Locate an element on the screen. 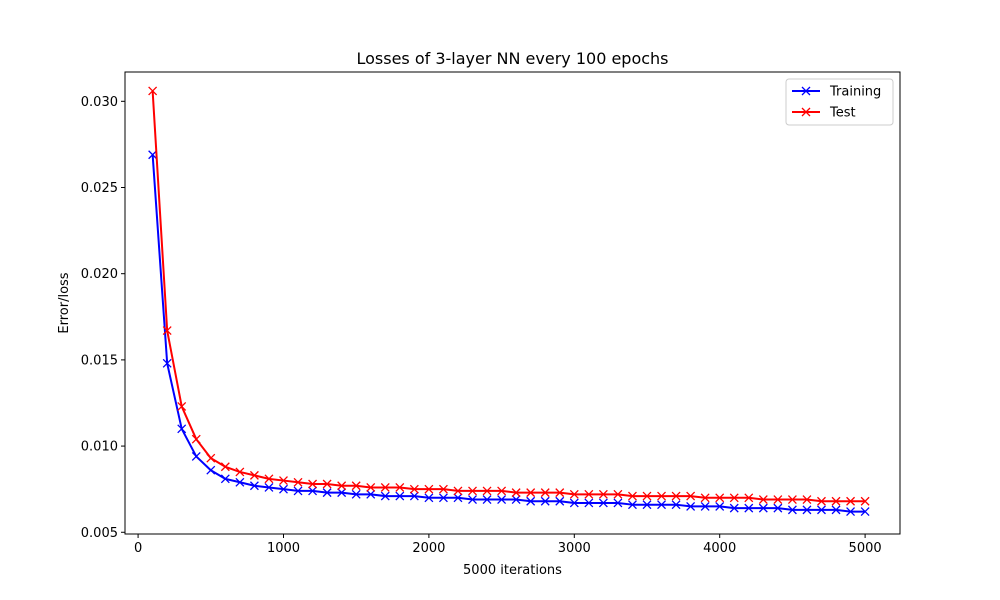 This screenshot has width=1000, height=600. legend-label-training: Training is located at coordinates (855, 92).